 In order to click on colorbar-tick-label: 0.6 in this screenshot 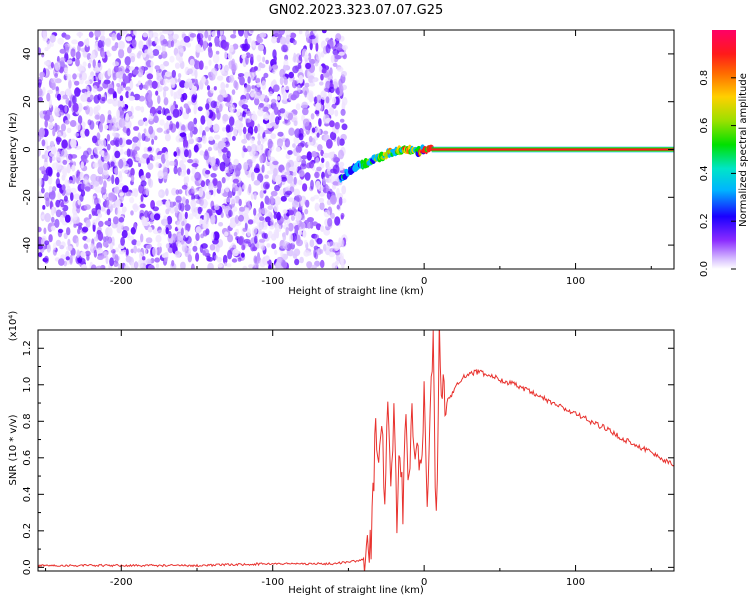, I will do `click(704, 126)`.